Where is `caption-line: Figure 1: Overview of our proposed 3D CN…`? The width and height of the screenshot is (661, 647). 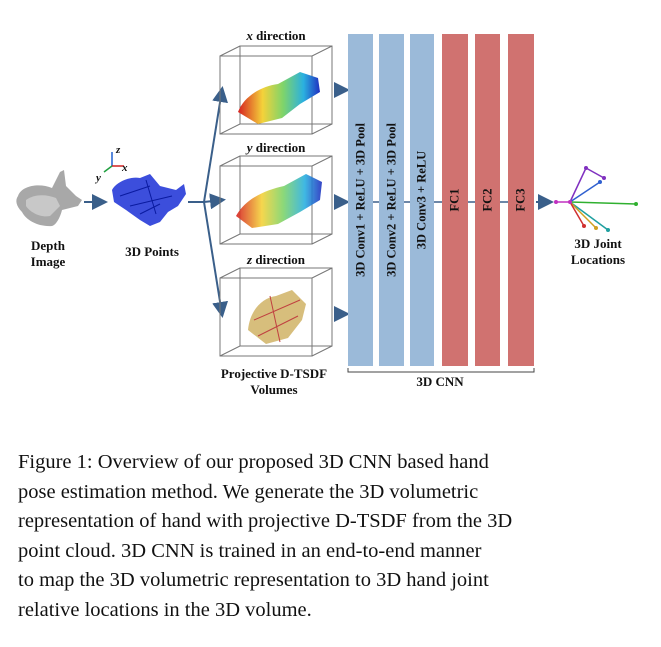 caption-line: Figure 1: Overview of our proposed 3D CN… is located at coordinates (253, 462).